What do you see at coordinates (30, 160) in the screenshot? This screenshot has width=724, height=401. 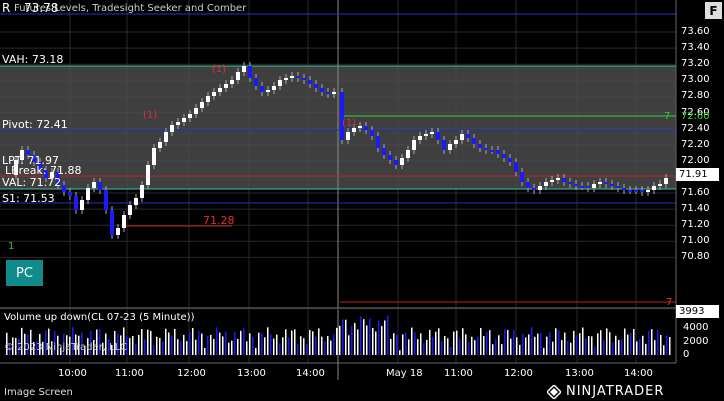 I see `lpt-label: LPT: 71.97` at bounding box center [30, 160].